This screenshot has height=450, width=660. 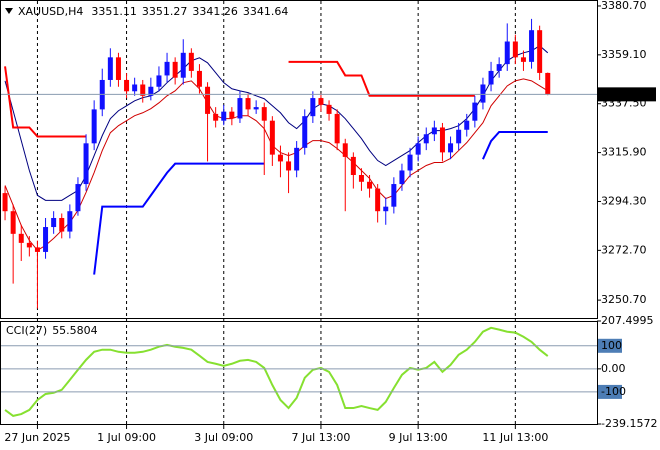 I want to click on y-tick-label: 3294.30, so click(x=624, y=200).